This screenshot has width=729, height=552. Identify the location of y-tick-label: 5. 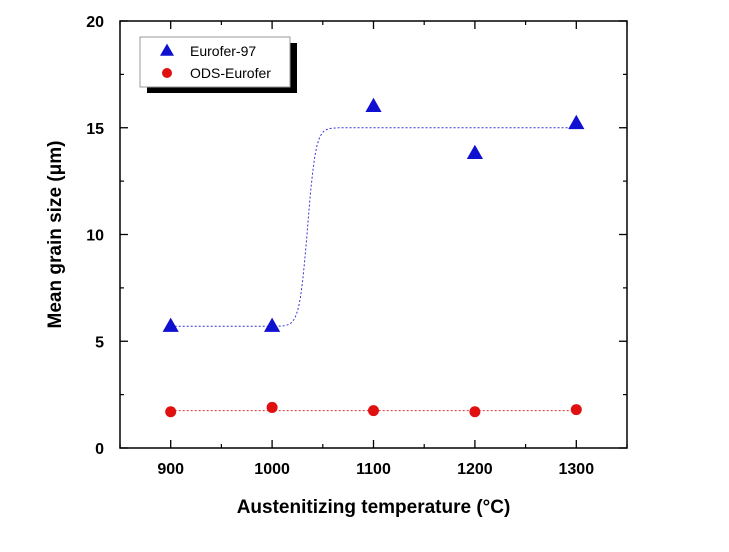
(99, 342).